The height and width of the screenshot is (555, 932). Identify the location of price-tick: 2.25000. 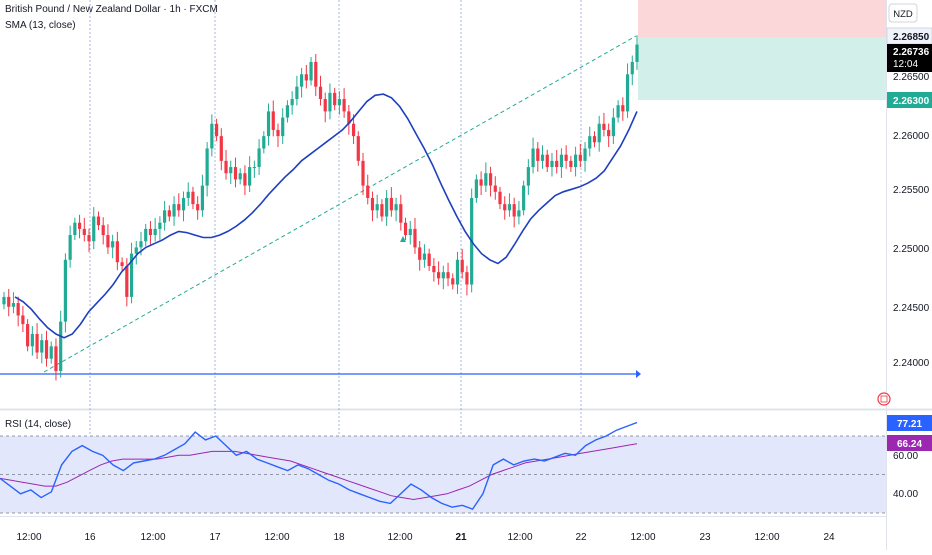
(911, 249).